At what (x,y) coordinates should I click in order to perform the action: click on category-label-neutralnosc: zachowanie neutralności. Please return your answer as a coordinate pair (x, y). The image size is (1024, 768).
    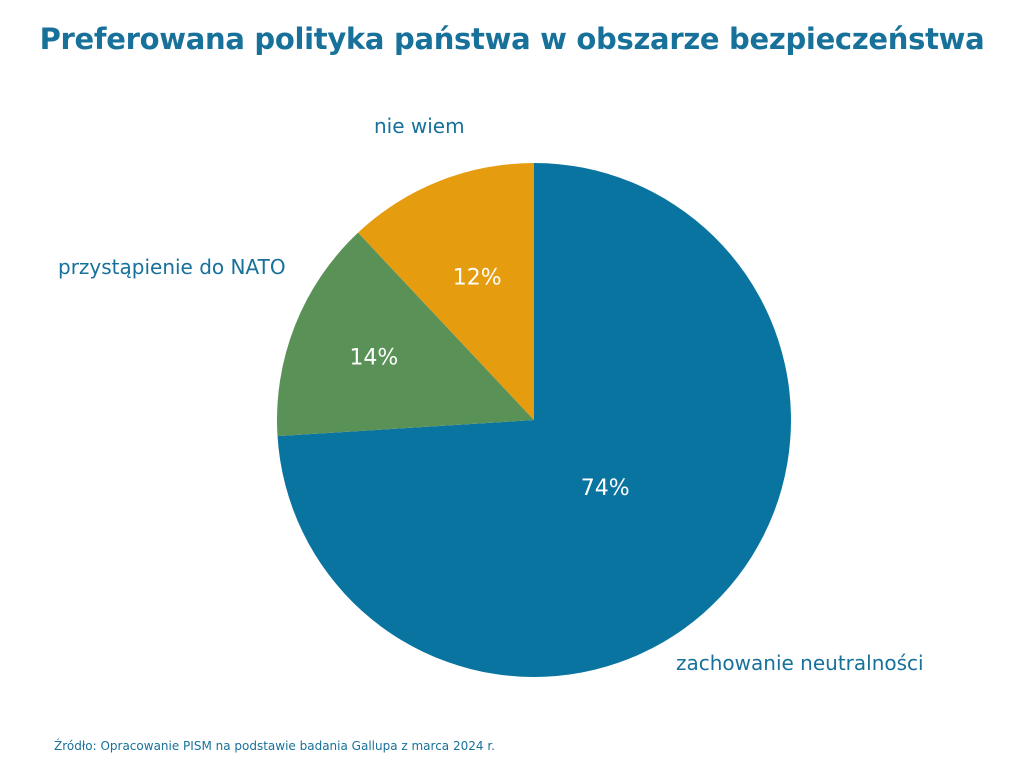
    Looking at the image, I should click on (800, 663).